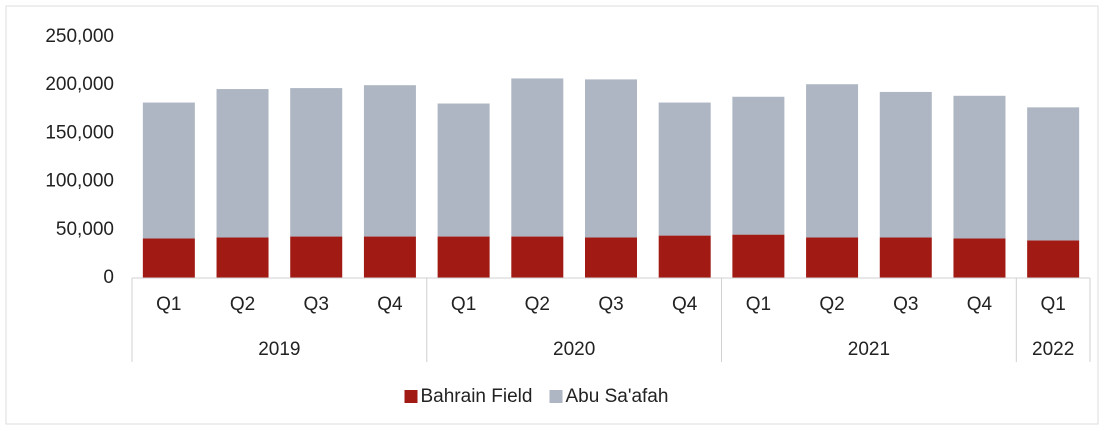 The image size is (1104, 430). Describe the element at coordinates (79, 181) in the screenshot. I see `y-tick-label: 100,000` at that location.